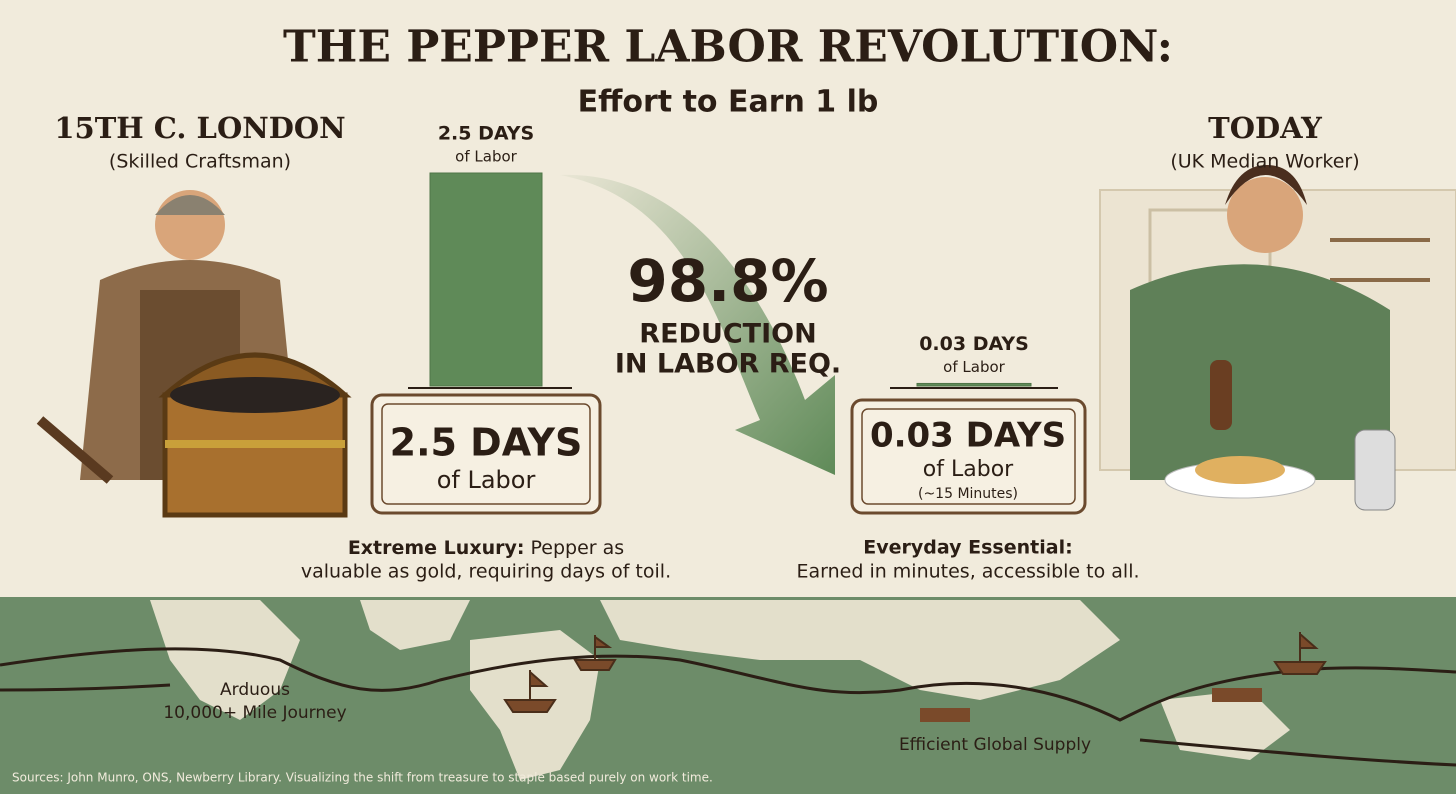 This screenshot has height=794, width=1456. What do you see at coordinates (1277, 338) in the screenshot?
I see `worker-illustration` at bounding box center [1277, 338].